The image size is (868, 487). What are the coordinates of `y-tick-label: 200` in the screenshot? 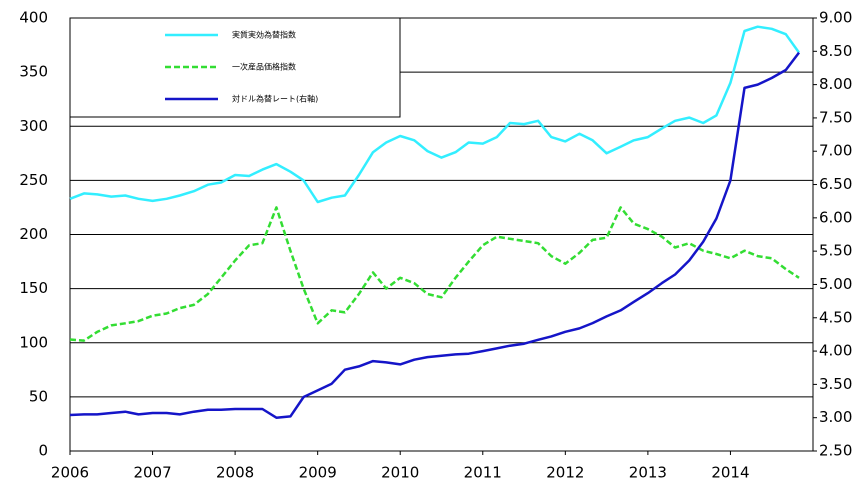 It's located at (33, 234).